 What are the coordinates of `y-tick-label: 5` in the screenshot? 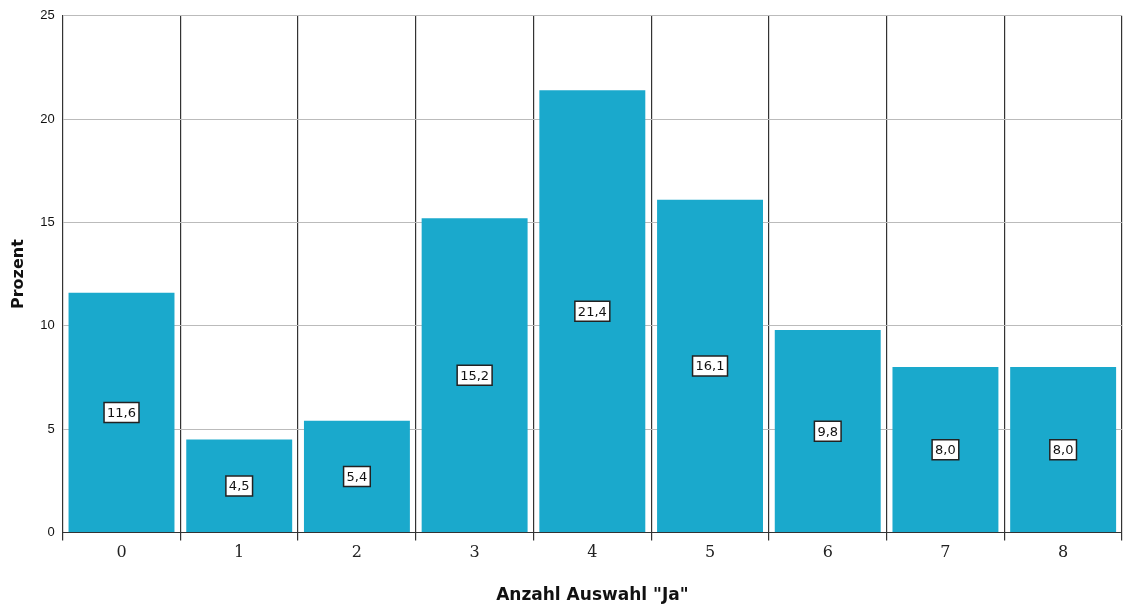 It's located at (51, 428).